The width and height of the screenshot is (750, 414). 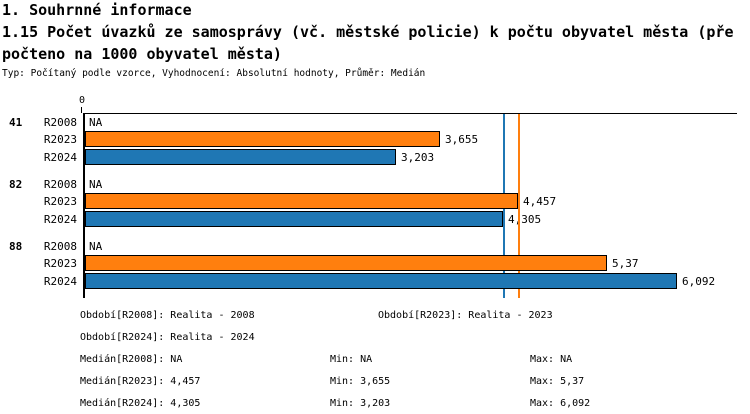 What do you see at coordinates (16, 184) in the screenshot?
I see `group-label: 82` at bounding box center [16, 184].